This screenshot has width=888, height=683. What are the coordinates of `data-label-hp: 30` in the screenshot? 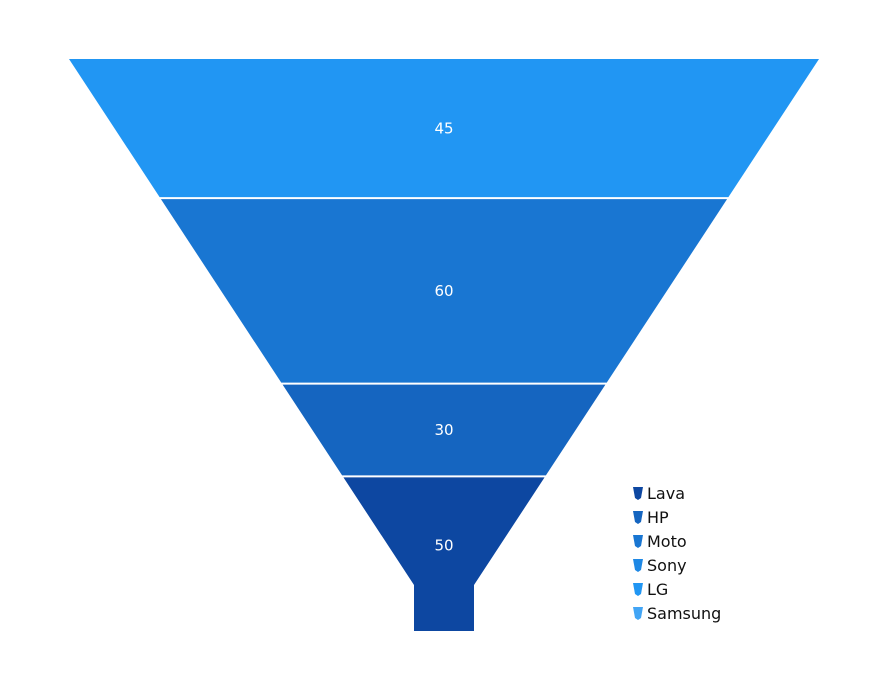 It's located at (443, 430).